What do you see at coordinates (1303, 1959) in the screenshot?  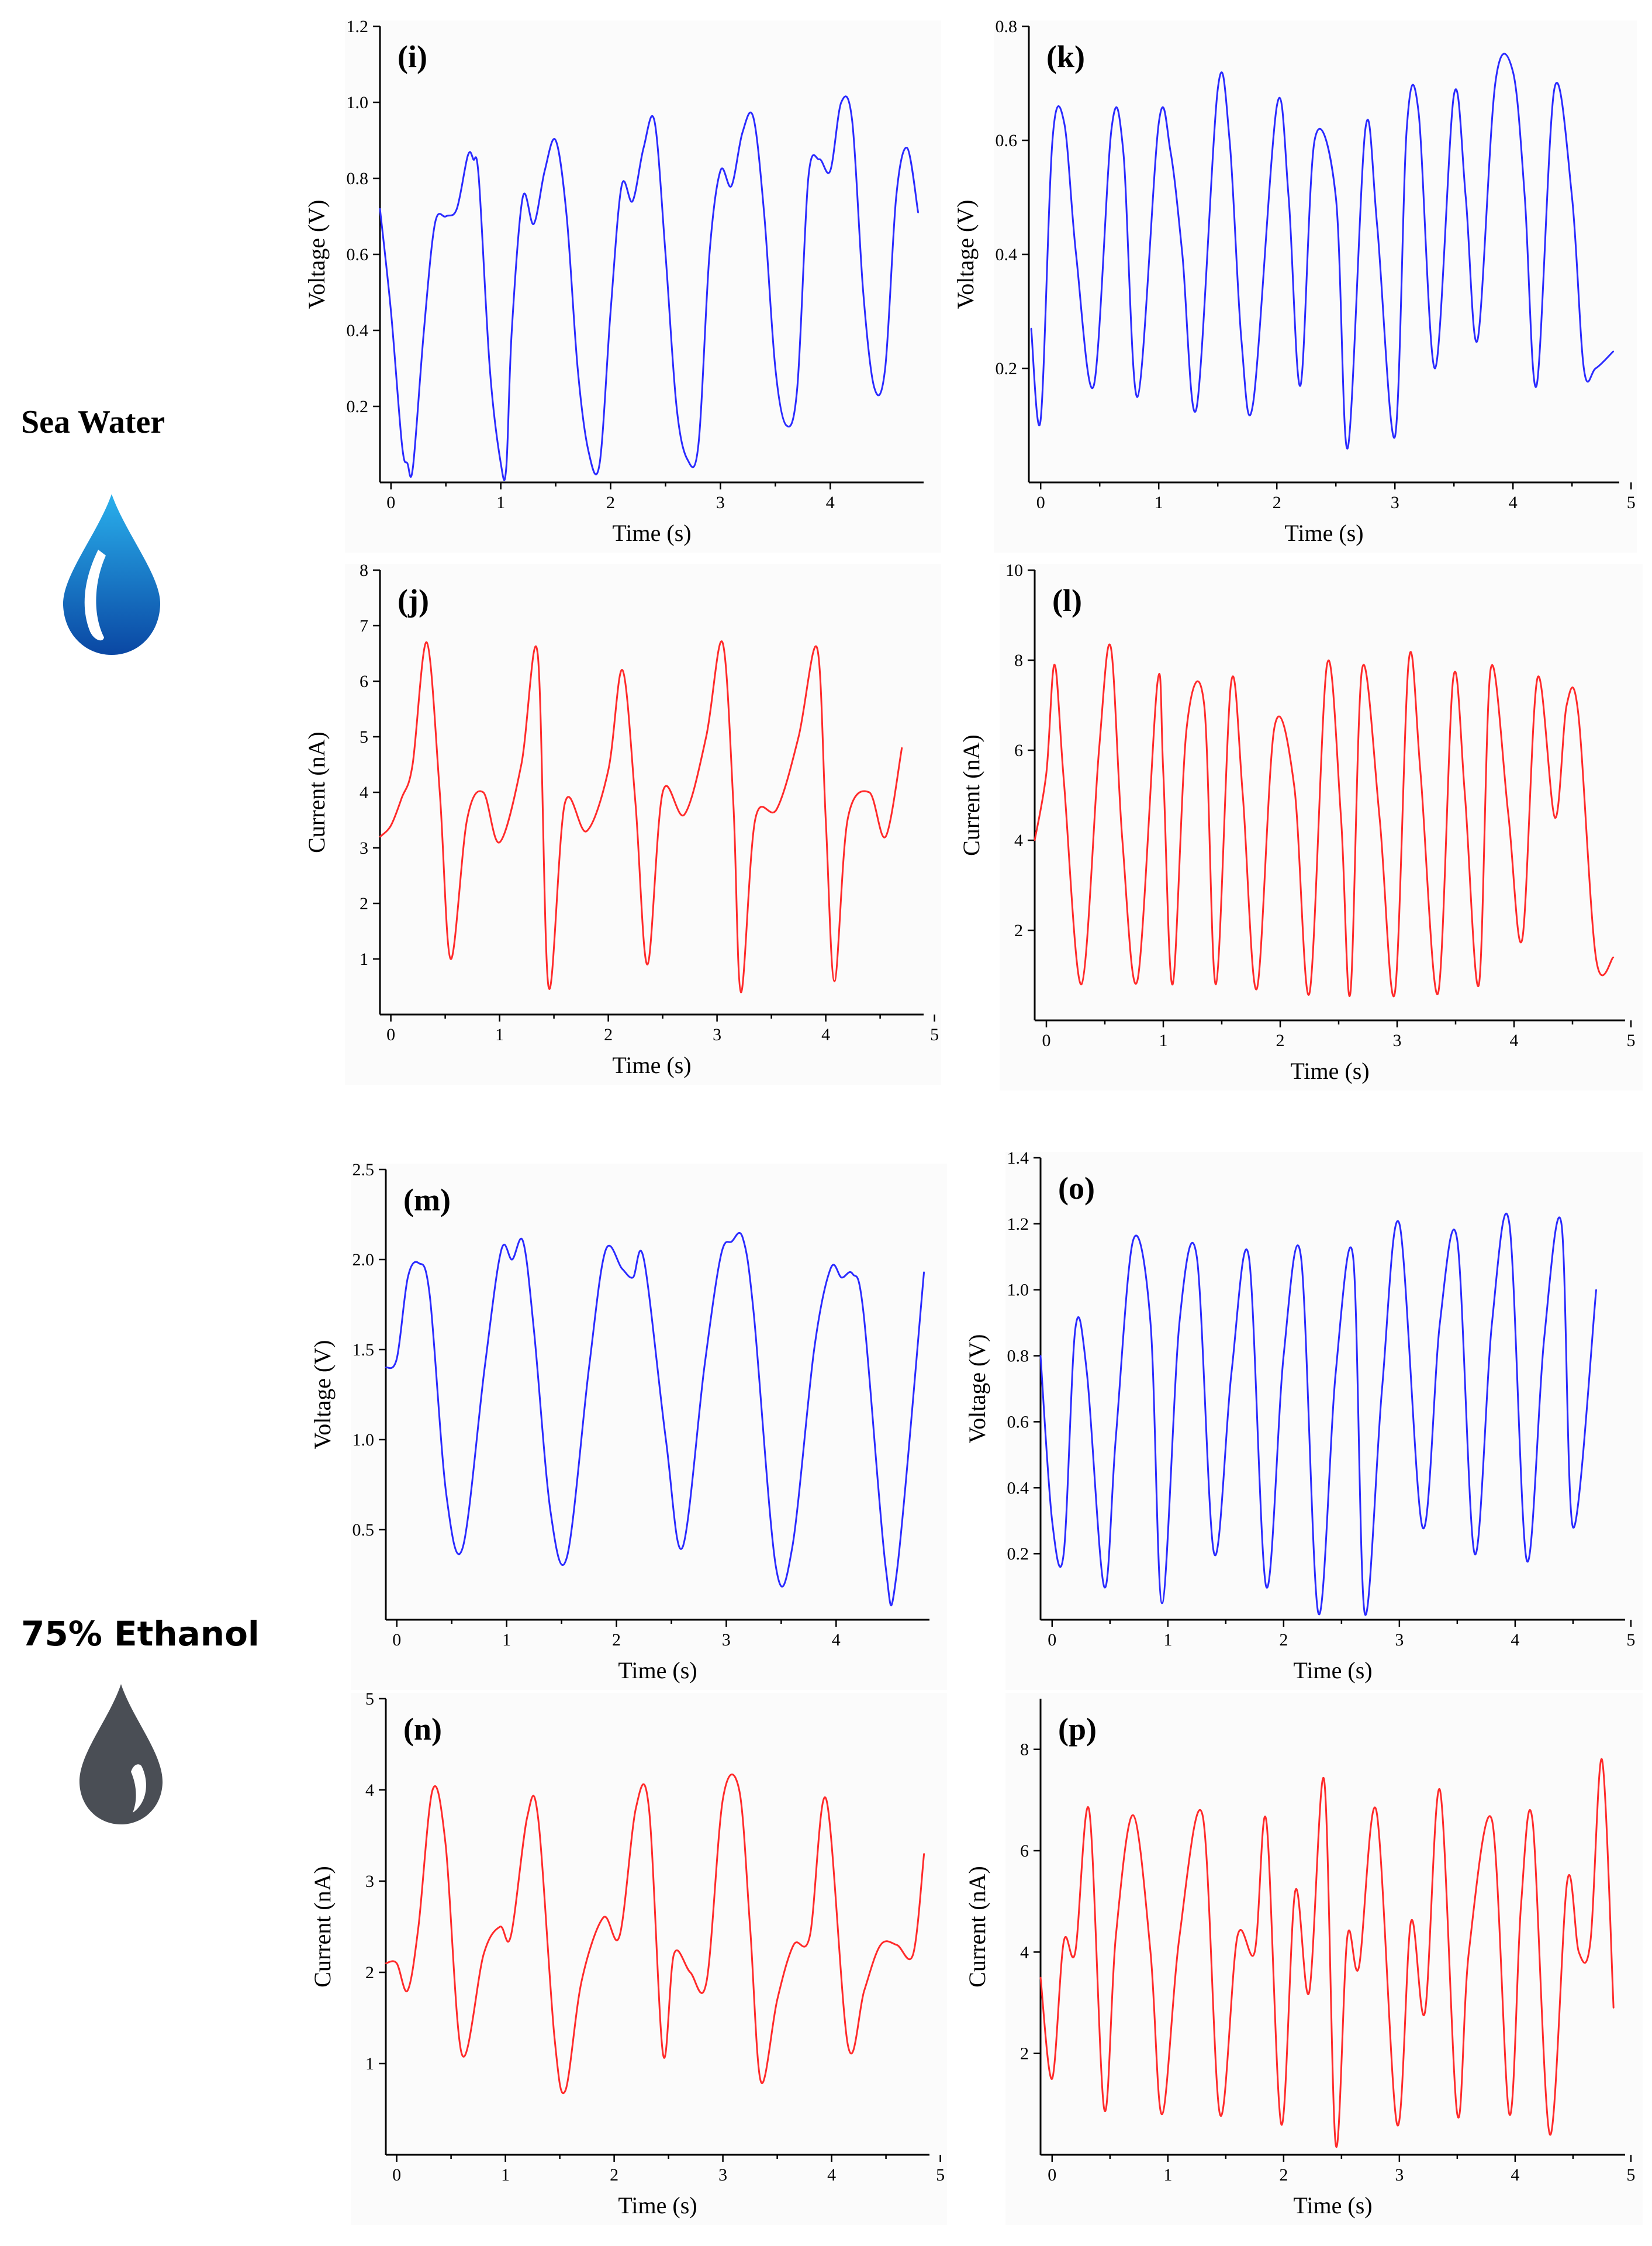 I see `chart-panel-p: 0 1 2 3 4 5 2 4 6 8 Time (s) Current (nA) (p)` at bounding box center [1303, 1959].